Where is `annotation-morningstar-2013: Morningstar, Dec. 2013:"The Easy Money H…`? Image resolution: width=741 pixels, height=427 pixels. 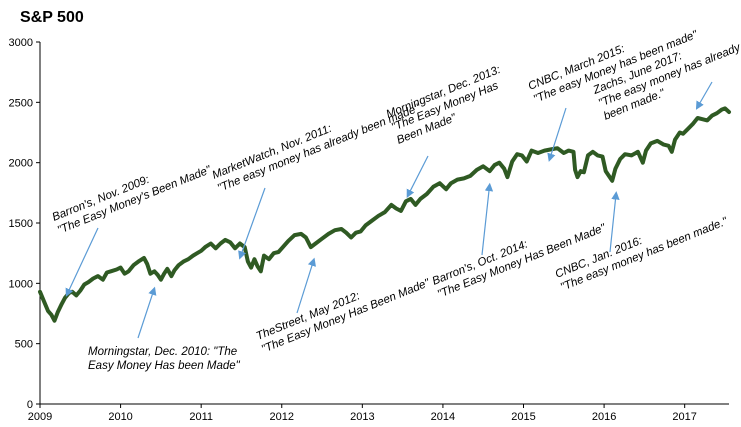 annotation-morningstar-2013: Morningstar, Dec. 2013:"The Easy Money H… is located at coordinates (444, 105).